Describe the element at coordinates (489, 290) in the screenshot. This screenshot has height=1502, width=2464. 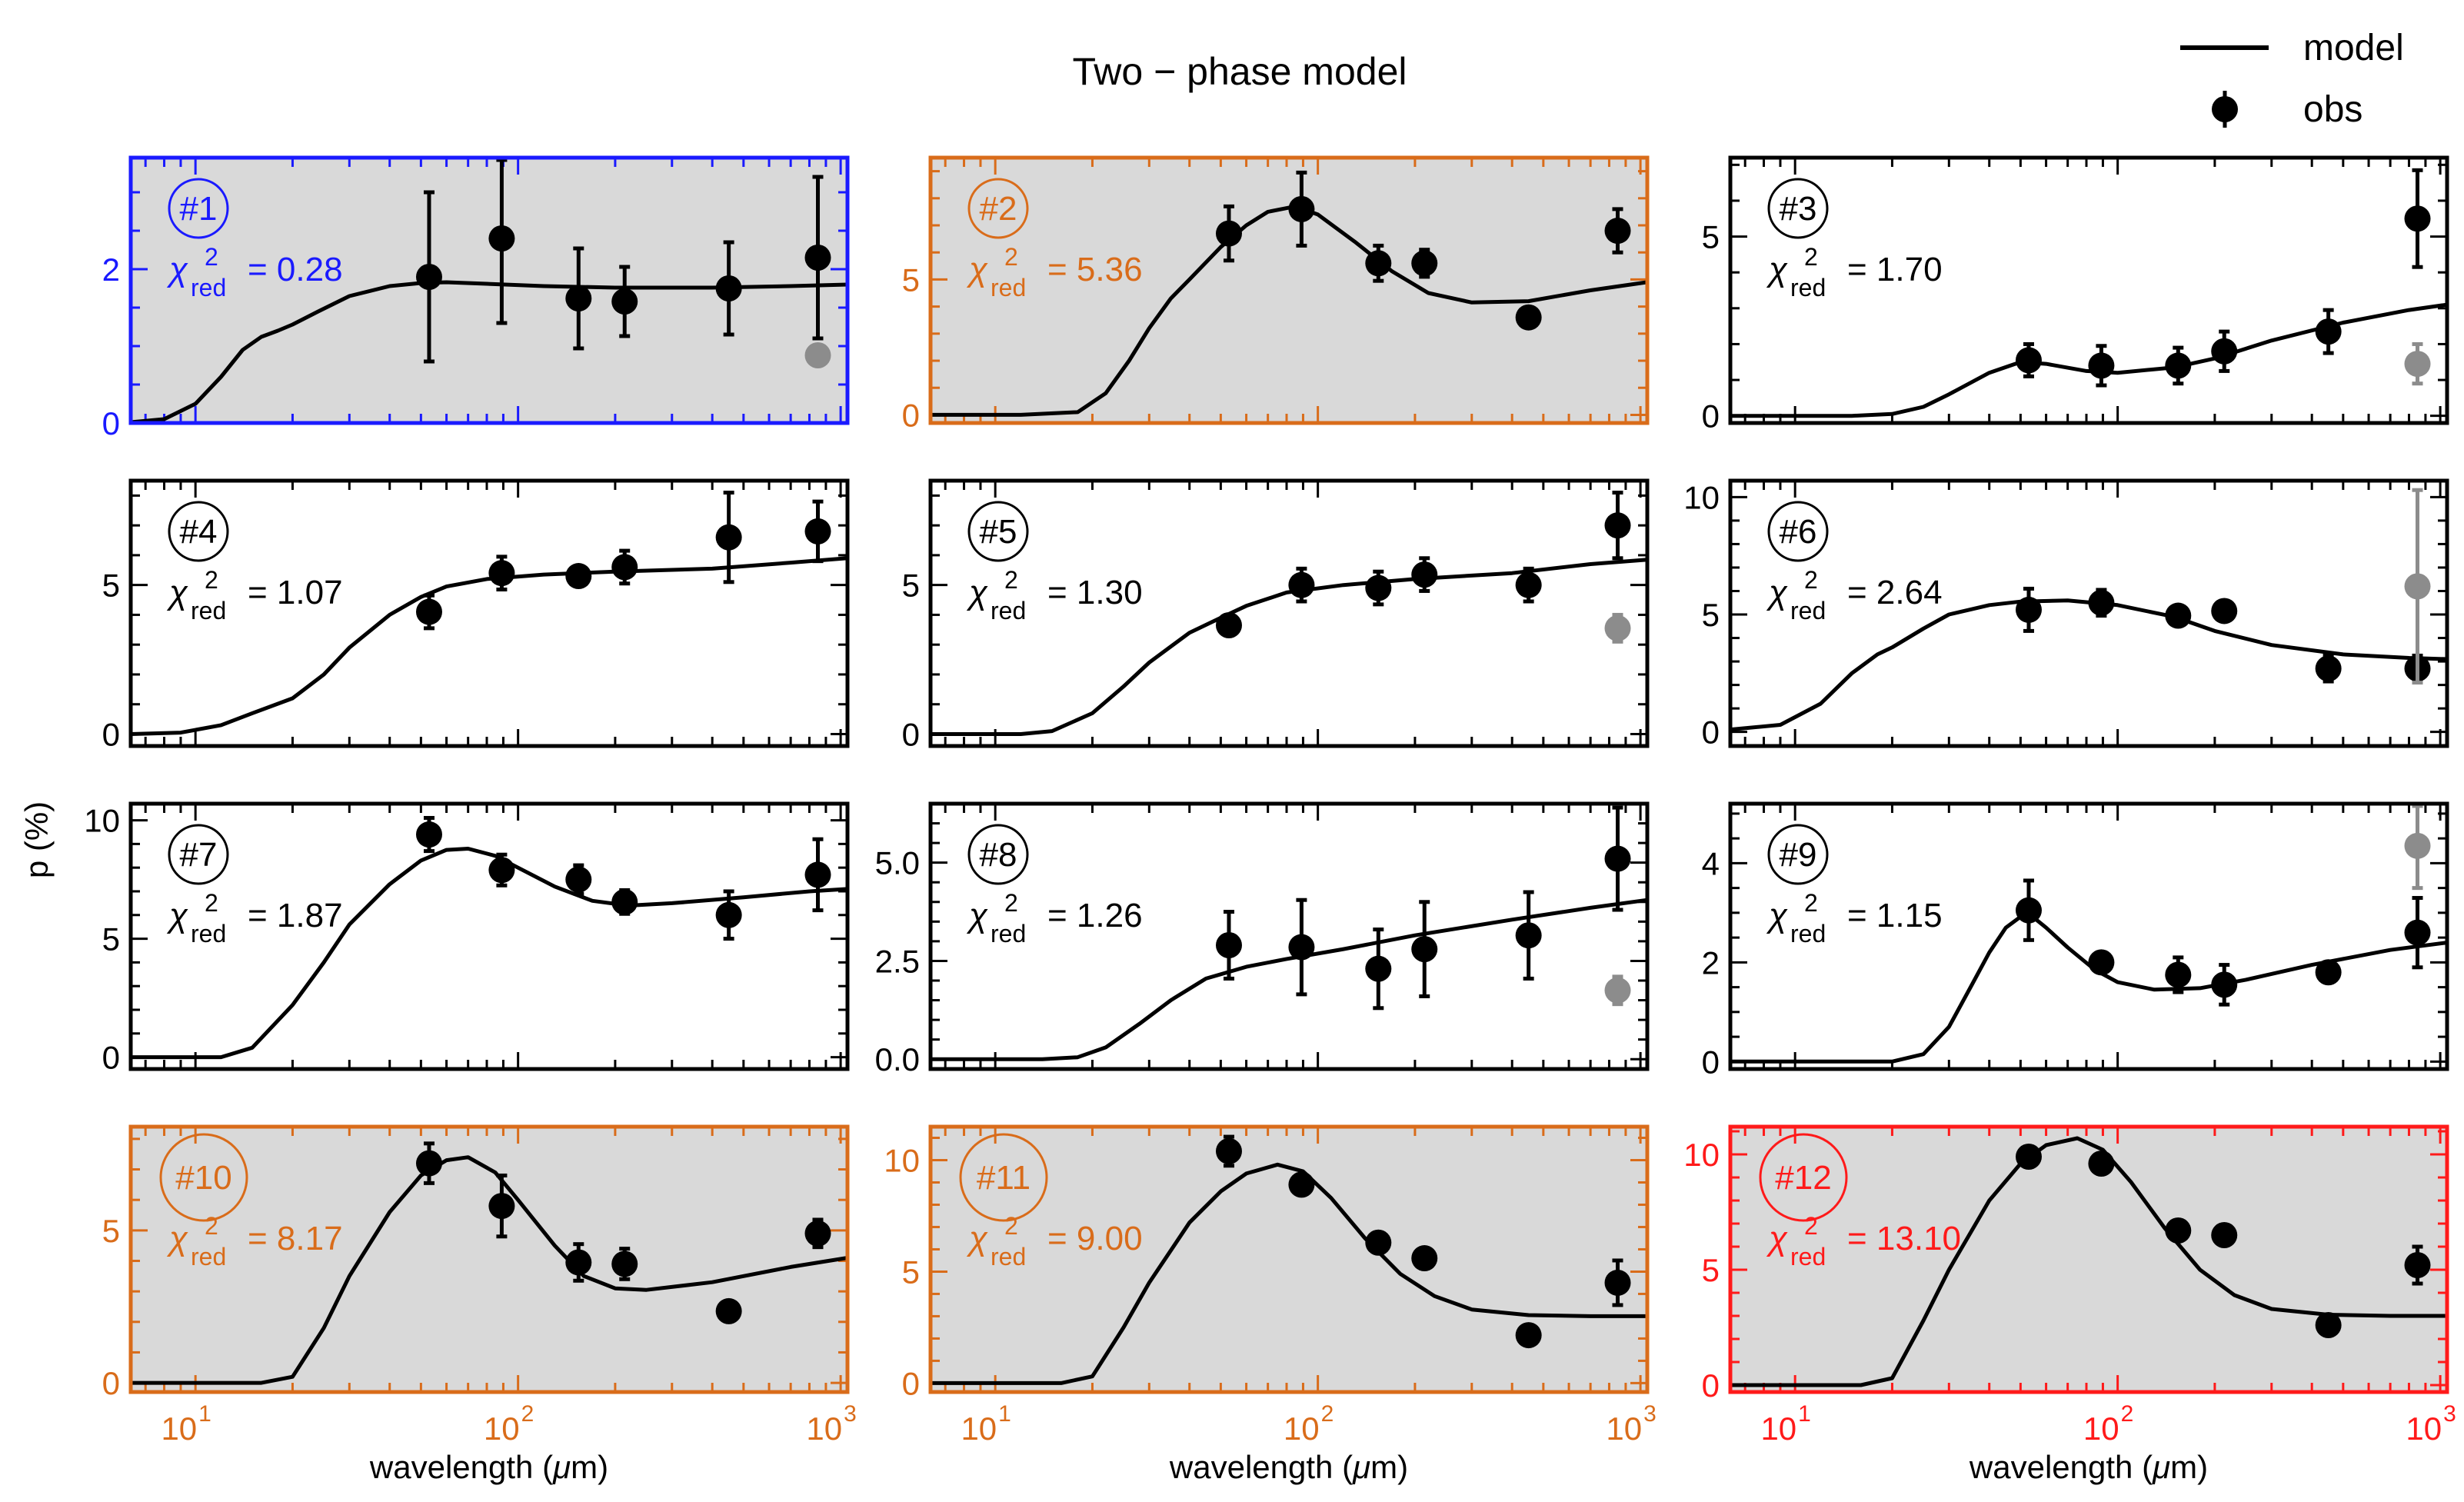
I see `panel-1-frame` at that location.